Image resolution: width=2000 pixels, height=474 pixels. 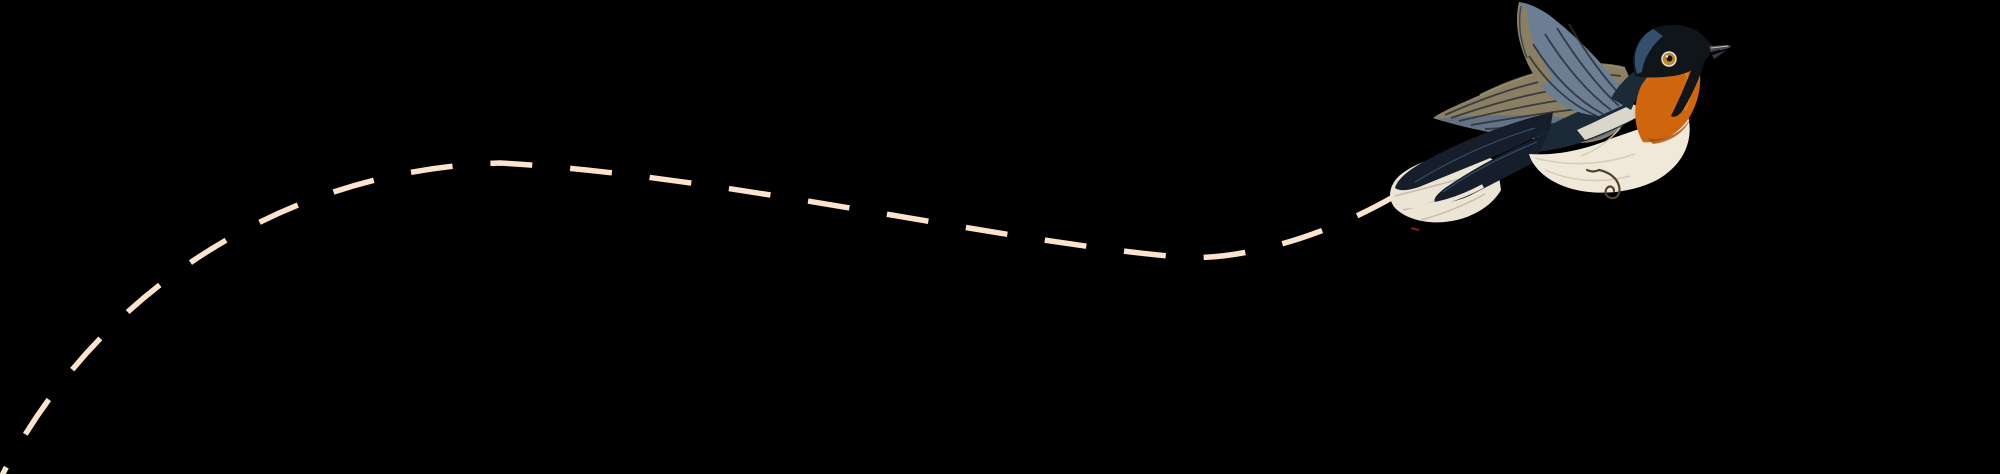 I want to click on tail, so click(x=1474, y=160).